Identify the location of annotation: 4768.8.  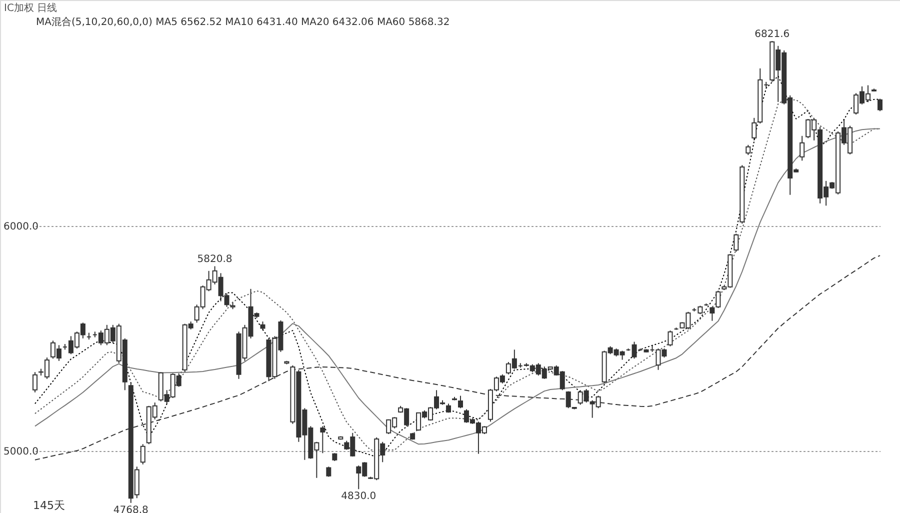
(130, 508).